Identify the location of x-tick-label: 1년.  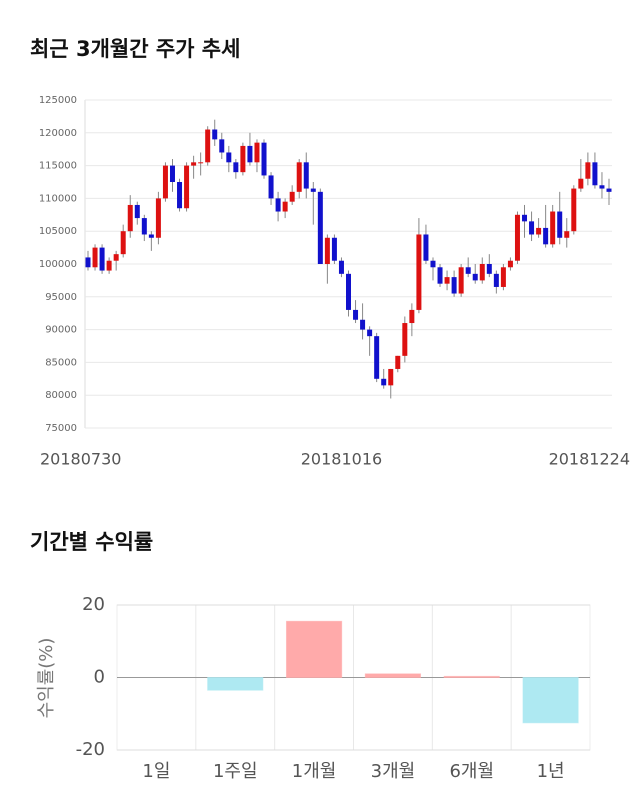
(551, 771).